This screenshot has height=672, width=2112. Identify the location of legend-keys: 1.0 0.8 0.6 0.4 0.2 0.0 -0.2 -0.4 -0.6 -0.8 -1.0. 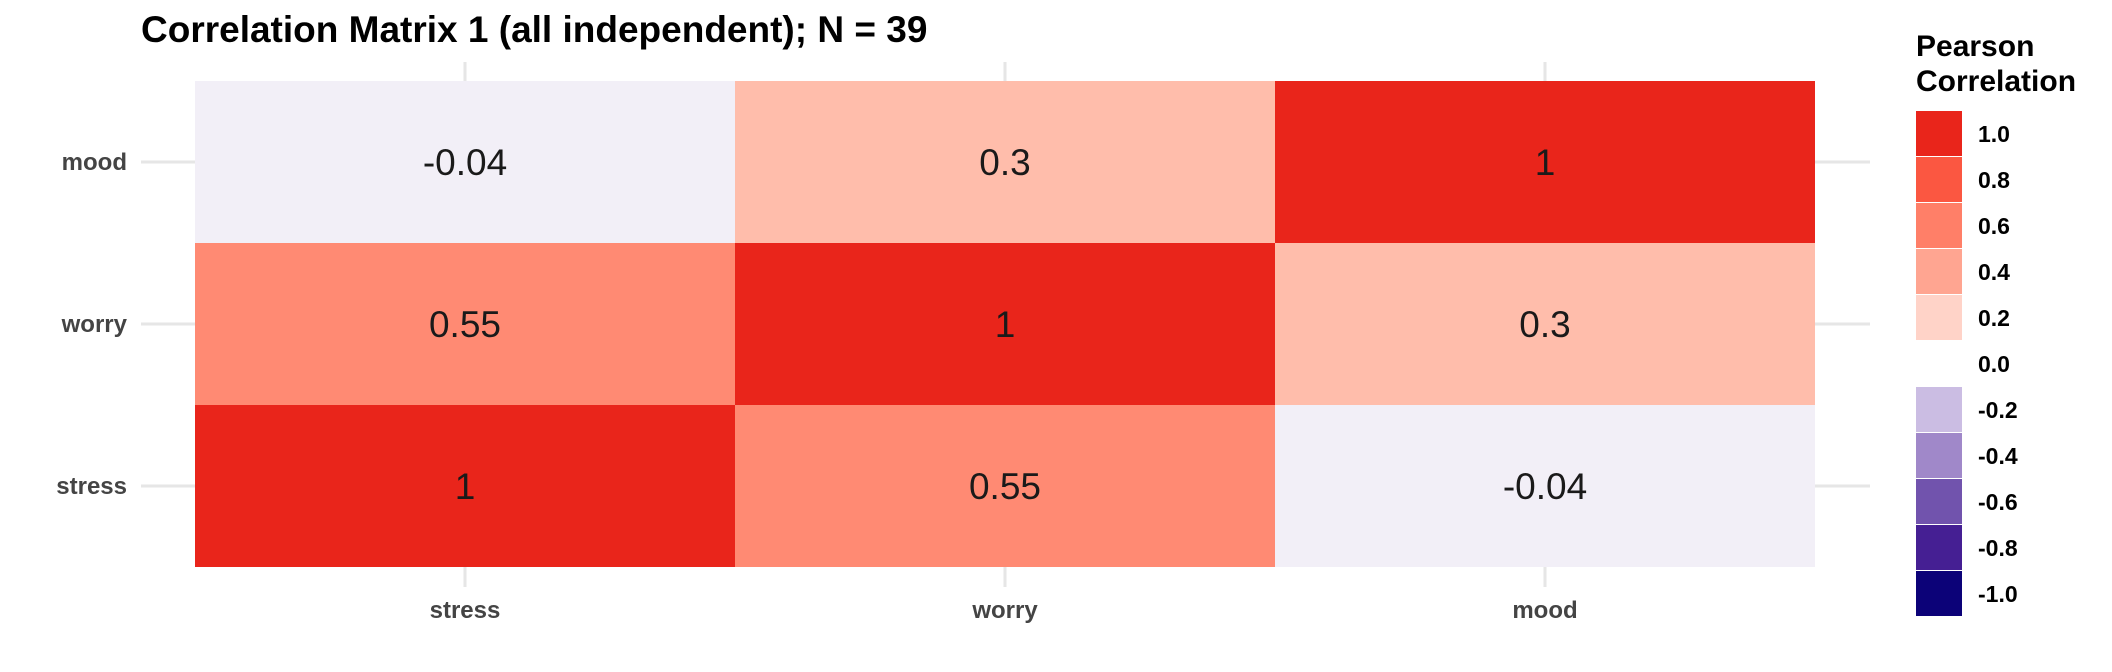
(1967, 363).